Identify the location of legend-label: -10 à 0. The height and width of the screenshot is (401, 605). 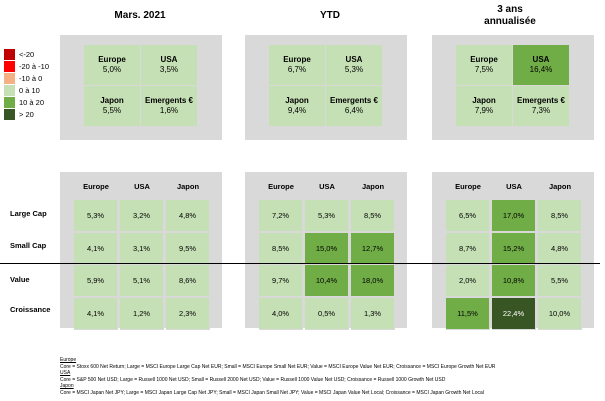
(31, 78).